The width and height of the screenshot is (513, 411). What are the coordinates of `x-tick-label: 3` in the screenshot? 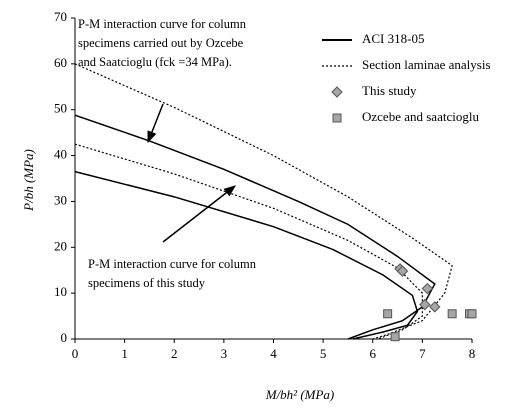 It's located at (224, 353).